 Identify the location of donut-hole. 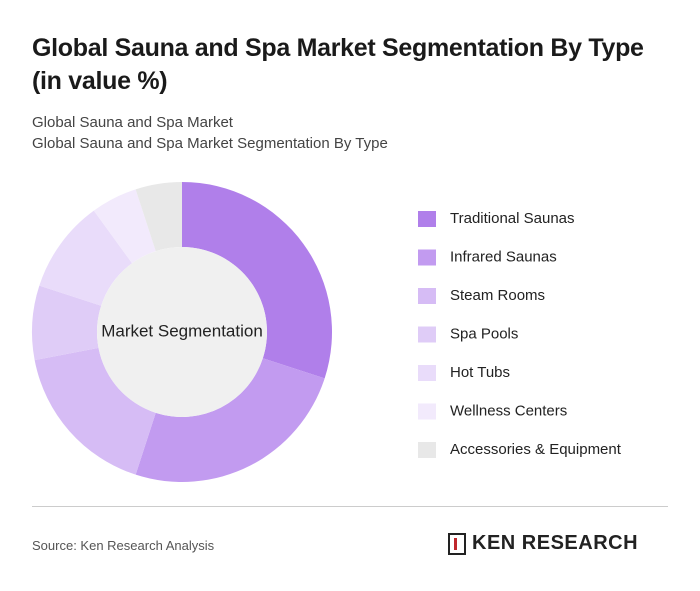
(182, 332).